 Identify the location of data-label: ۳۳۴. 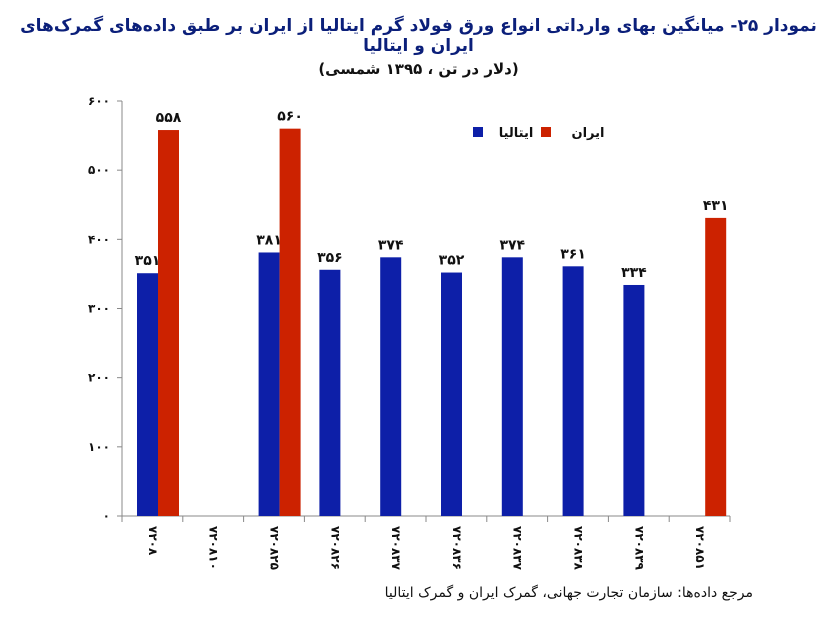
(634, 273).